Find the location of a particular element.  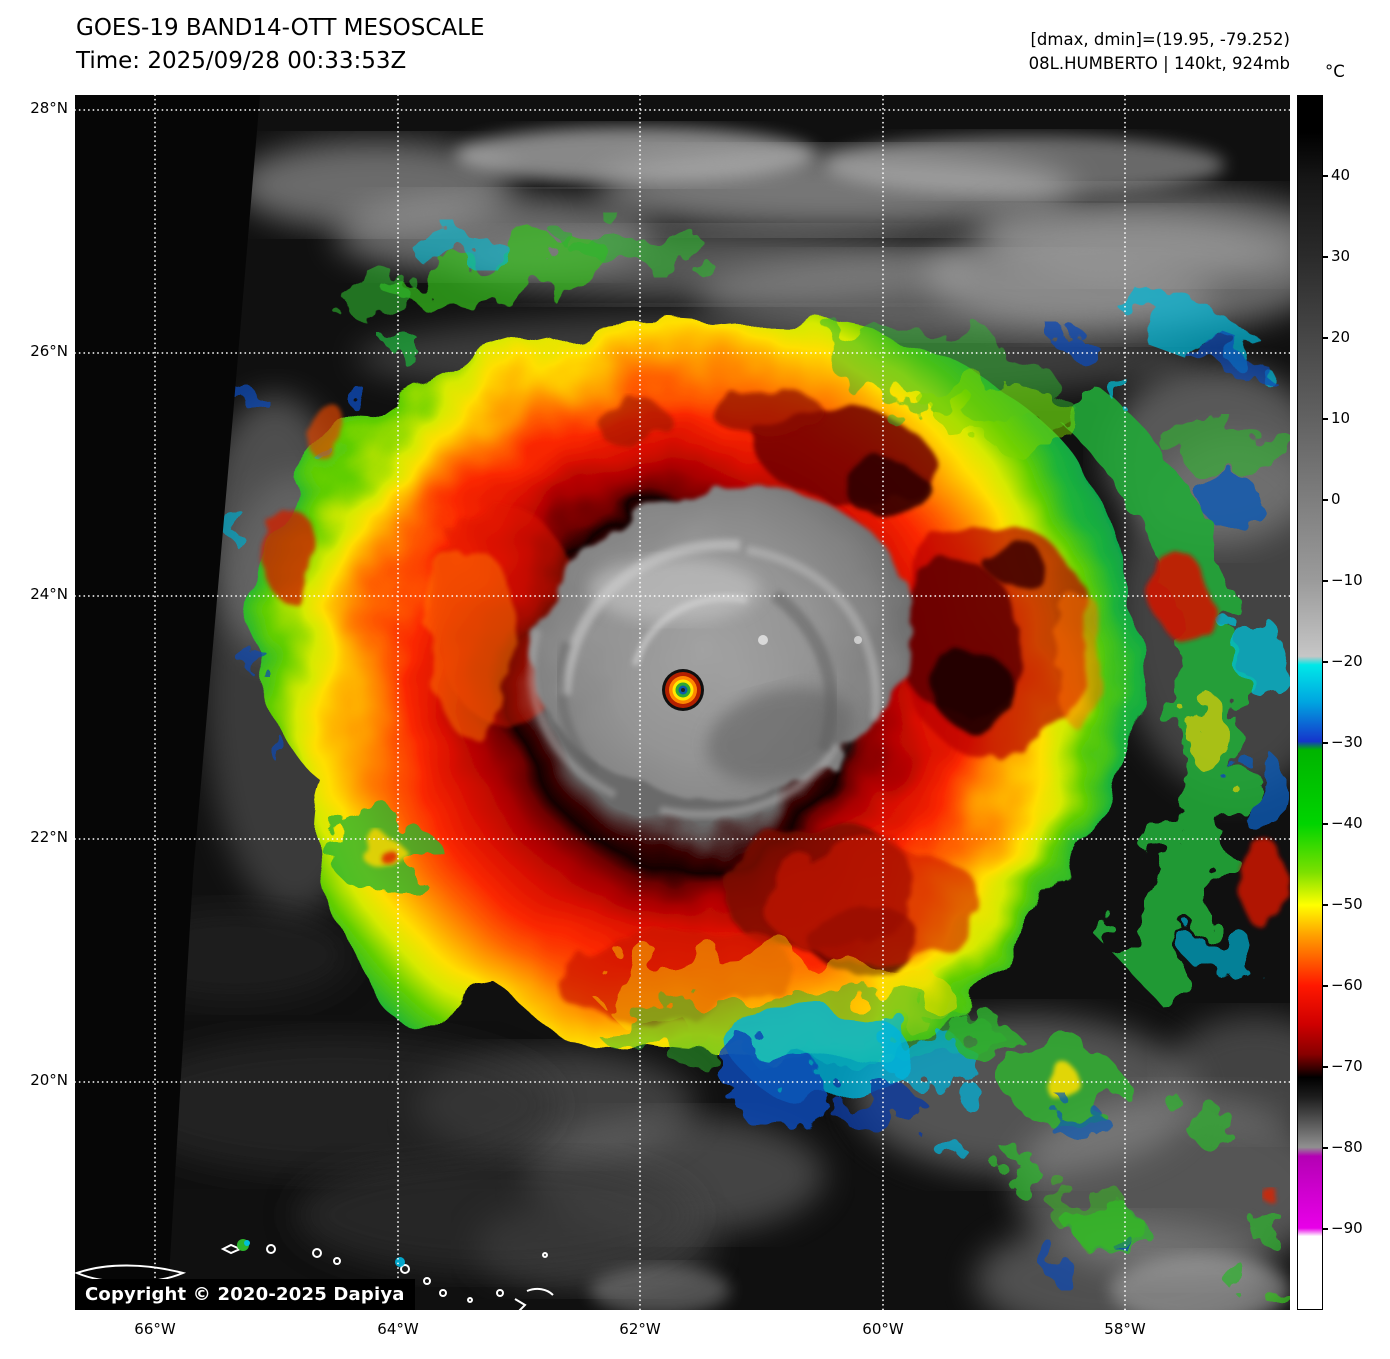

lat-label: 26°N is located at coordinates (49, 351).